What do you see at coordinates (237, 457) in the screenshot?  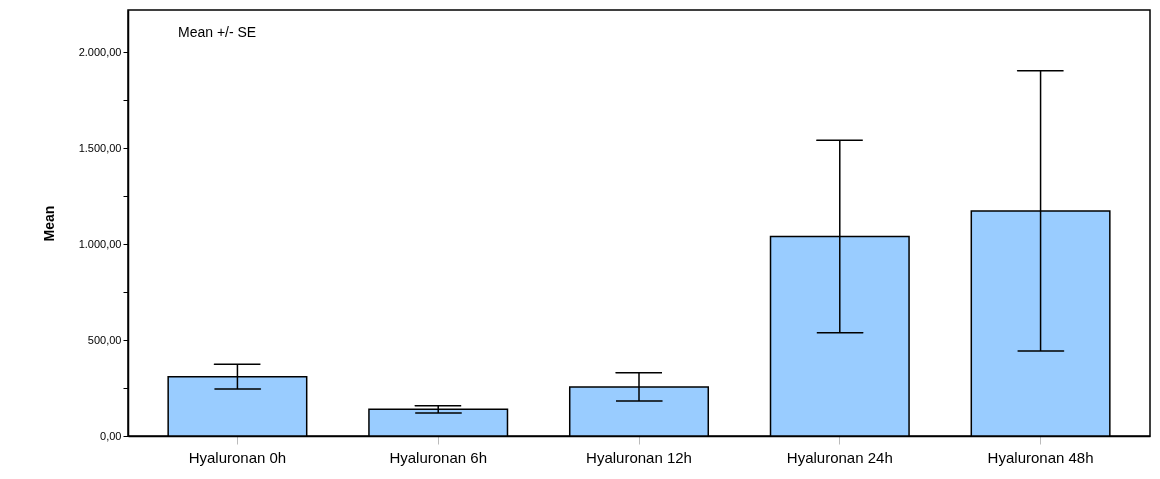 I see `x-tick-label: Hyaluronan 0h` at bounding box center [237, 457].